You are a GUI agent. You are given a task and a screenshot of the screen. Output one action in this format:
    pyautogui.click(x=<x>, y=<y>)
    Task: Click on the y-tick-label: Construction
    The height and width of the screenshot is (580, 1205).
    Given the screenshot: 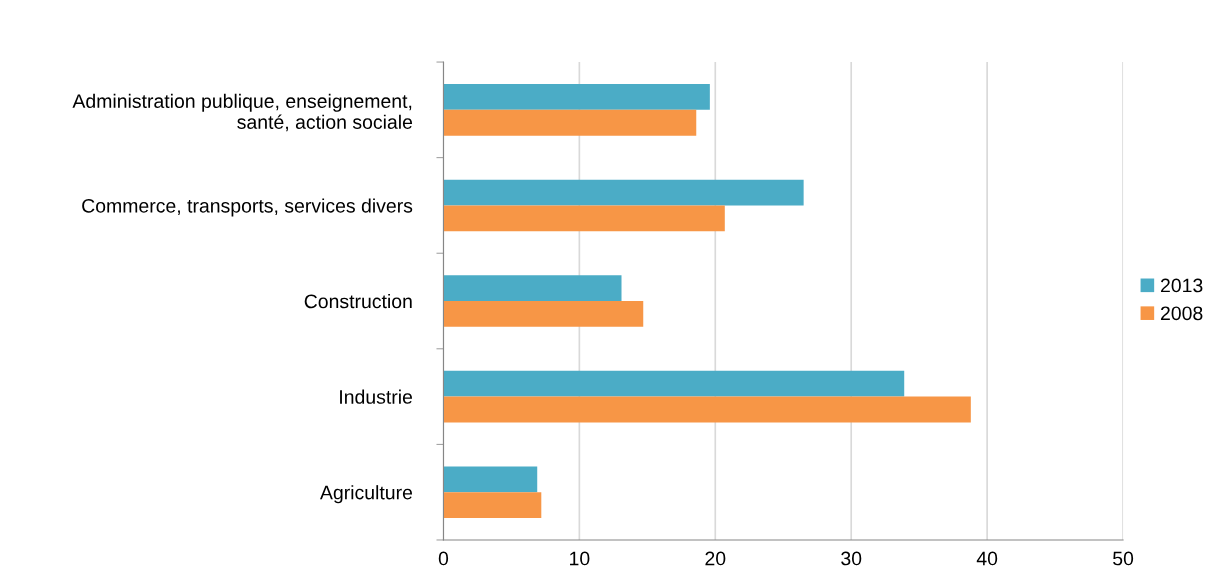 What is the action you would take?
    pyautogui.click(x=358, y=301)
    